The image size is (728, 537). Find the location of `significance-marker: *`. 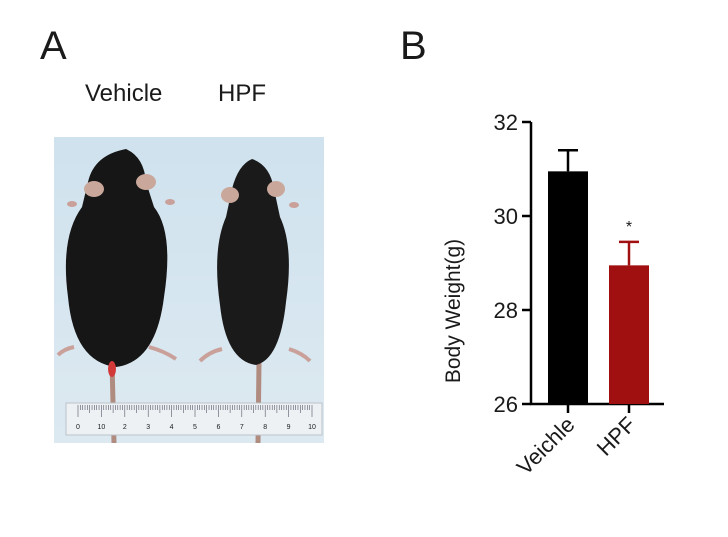

significance-marker: * is located at coordinates (629, 227).